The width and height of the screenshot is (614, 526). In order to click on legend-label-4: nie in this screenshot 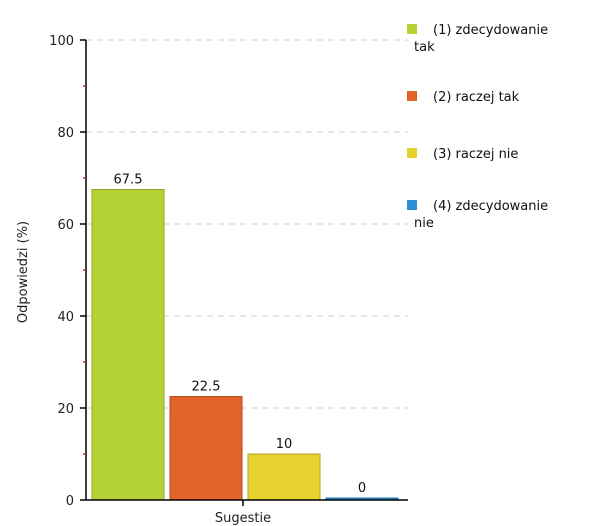, I will do `click(424, 223)`.